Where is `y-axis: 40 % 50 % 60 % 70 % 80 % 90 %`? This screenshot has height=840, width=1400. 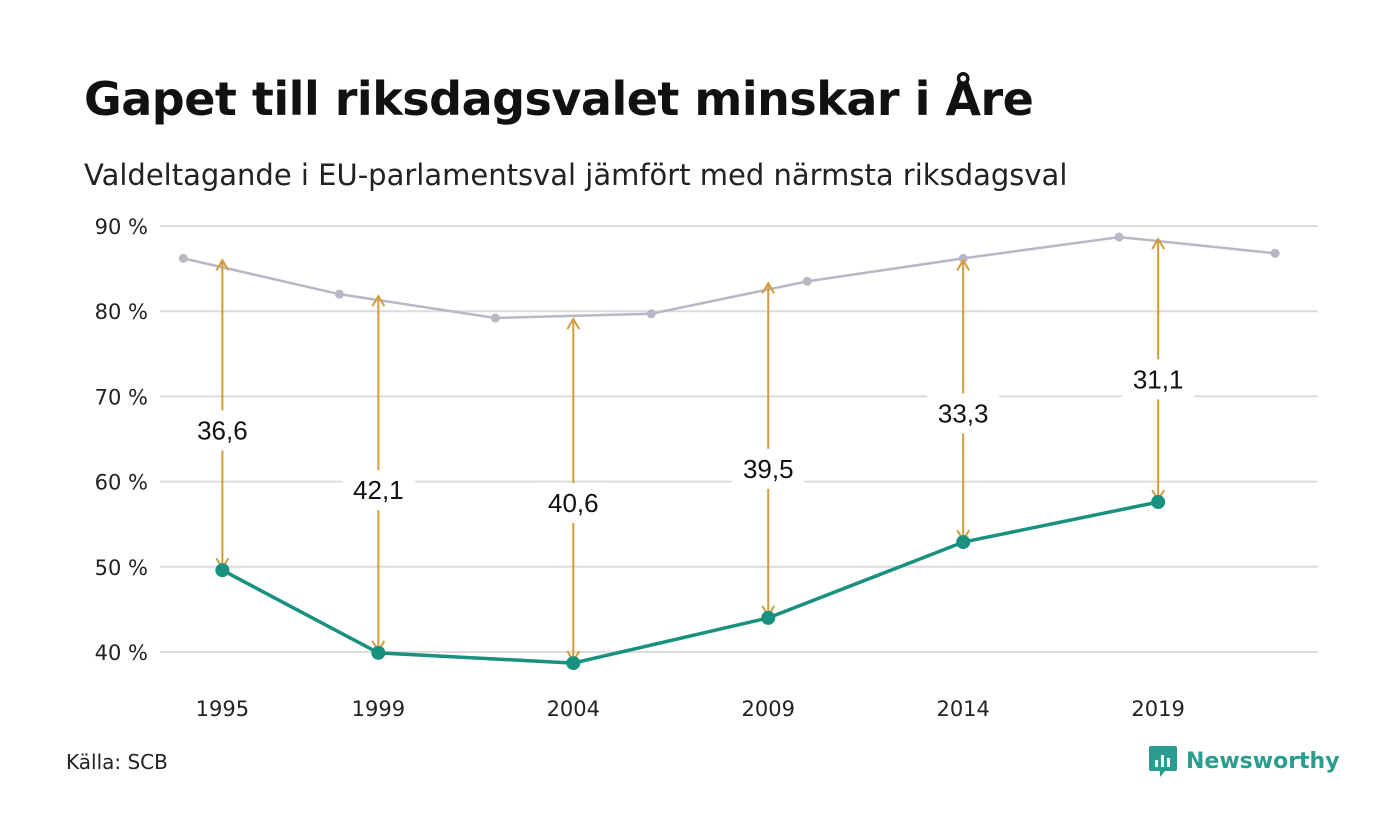 y-axis: 40 % 50 % 60 % 70 % 80 % 90 % is located at coordinates (121, 440).